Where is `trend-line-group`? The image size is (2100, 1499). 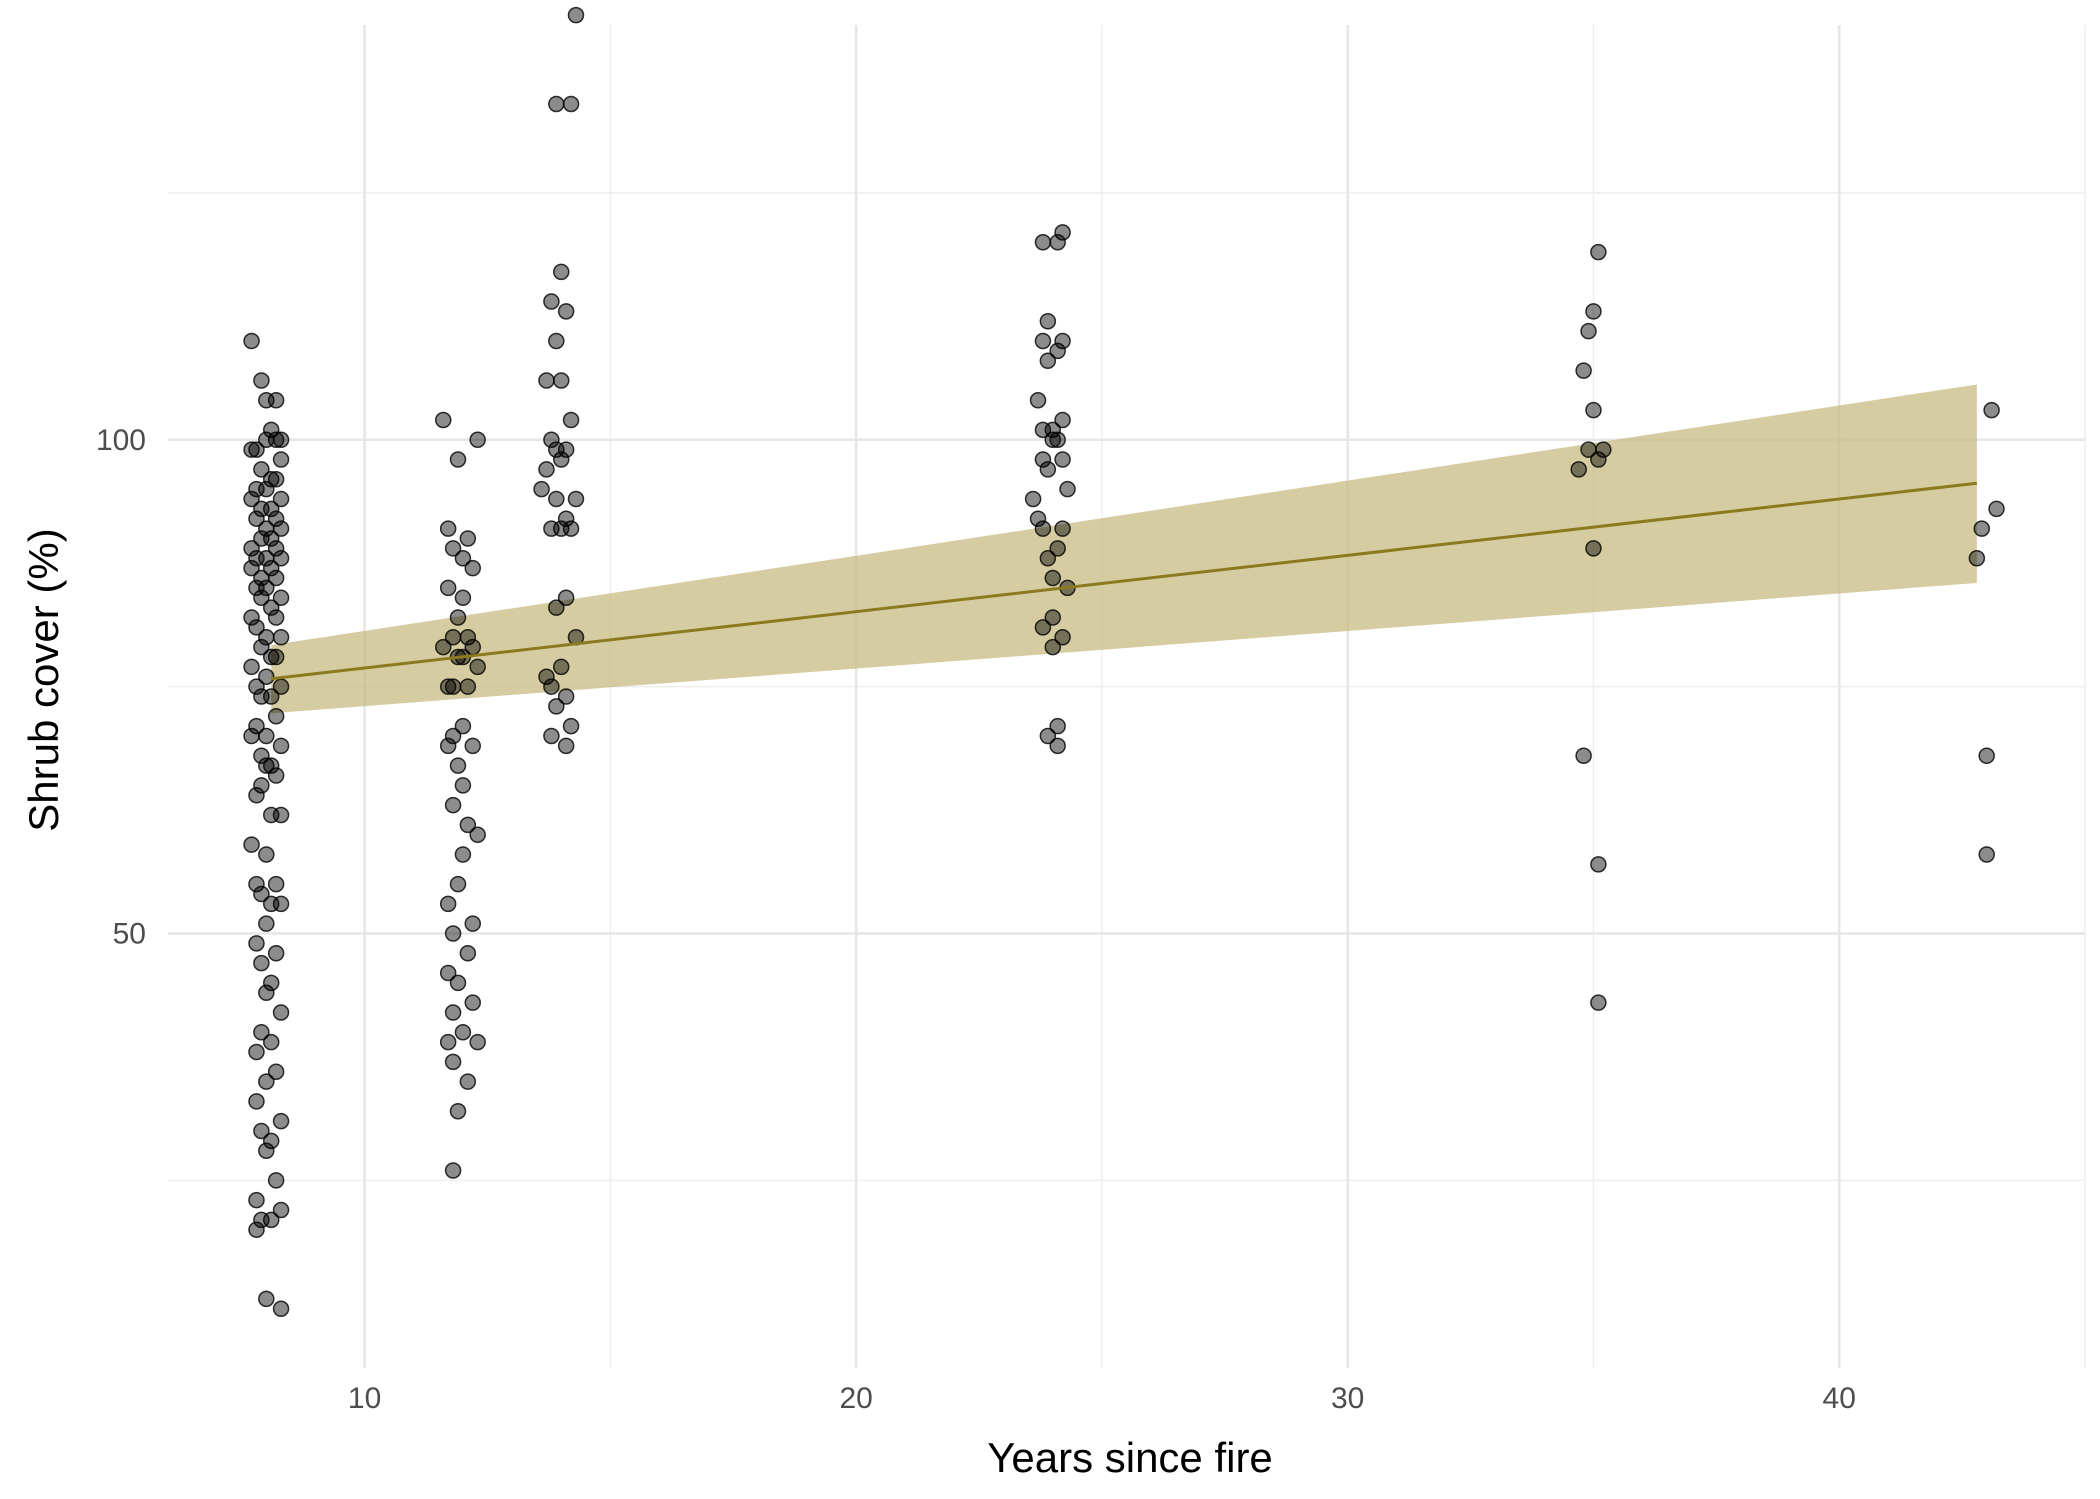
trend-line-group is located at coordinates (1124, 581).